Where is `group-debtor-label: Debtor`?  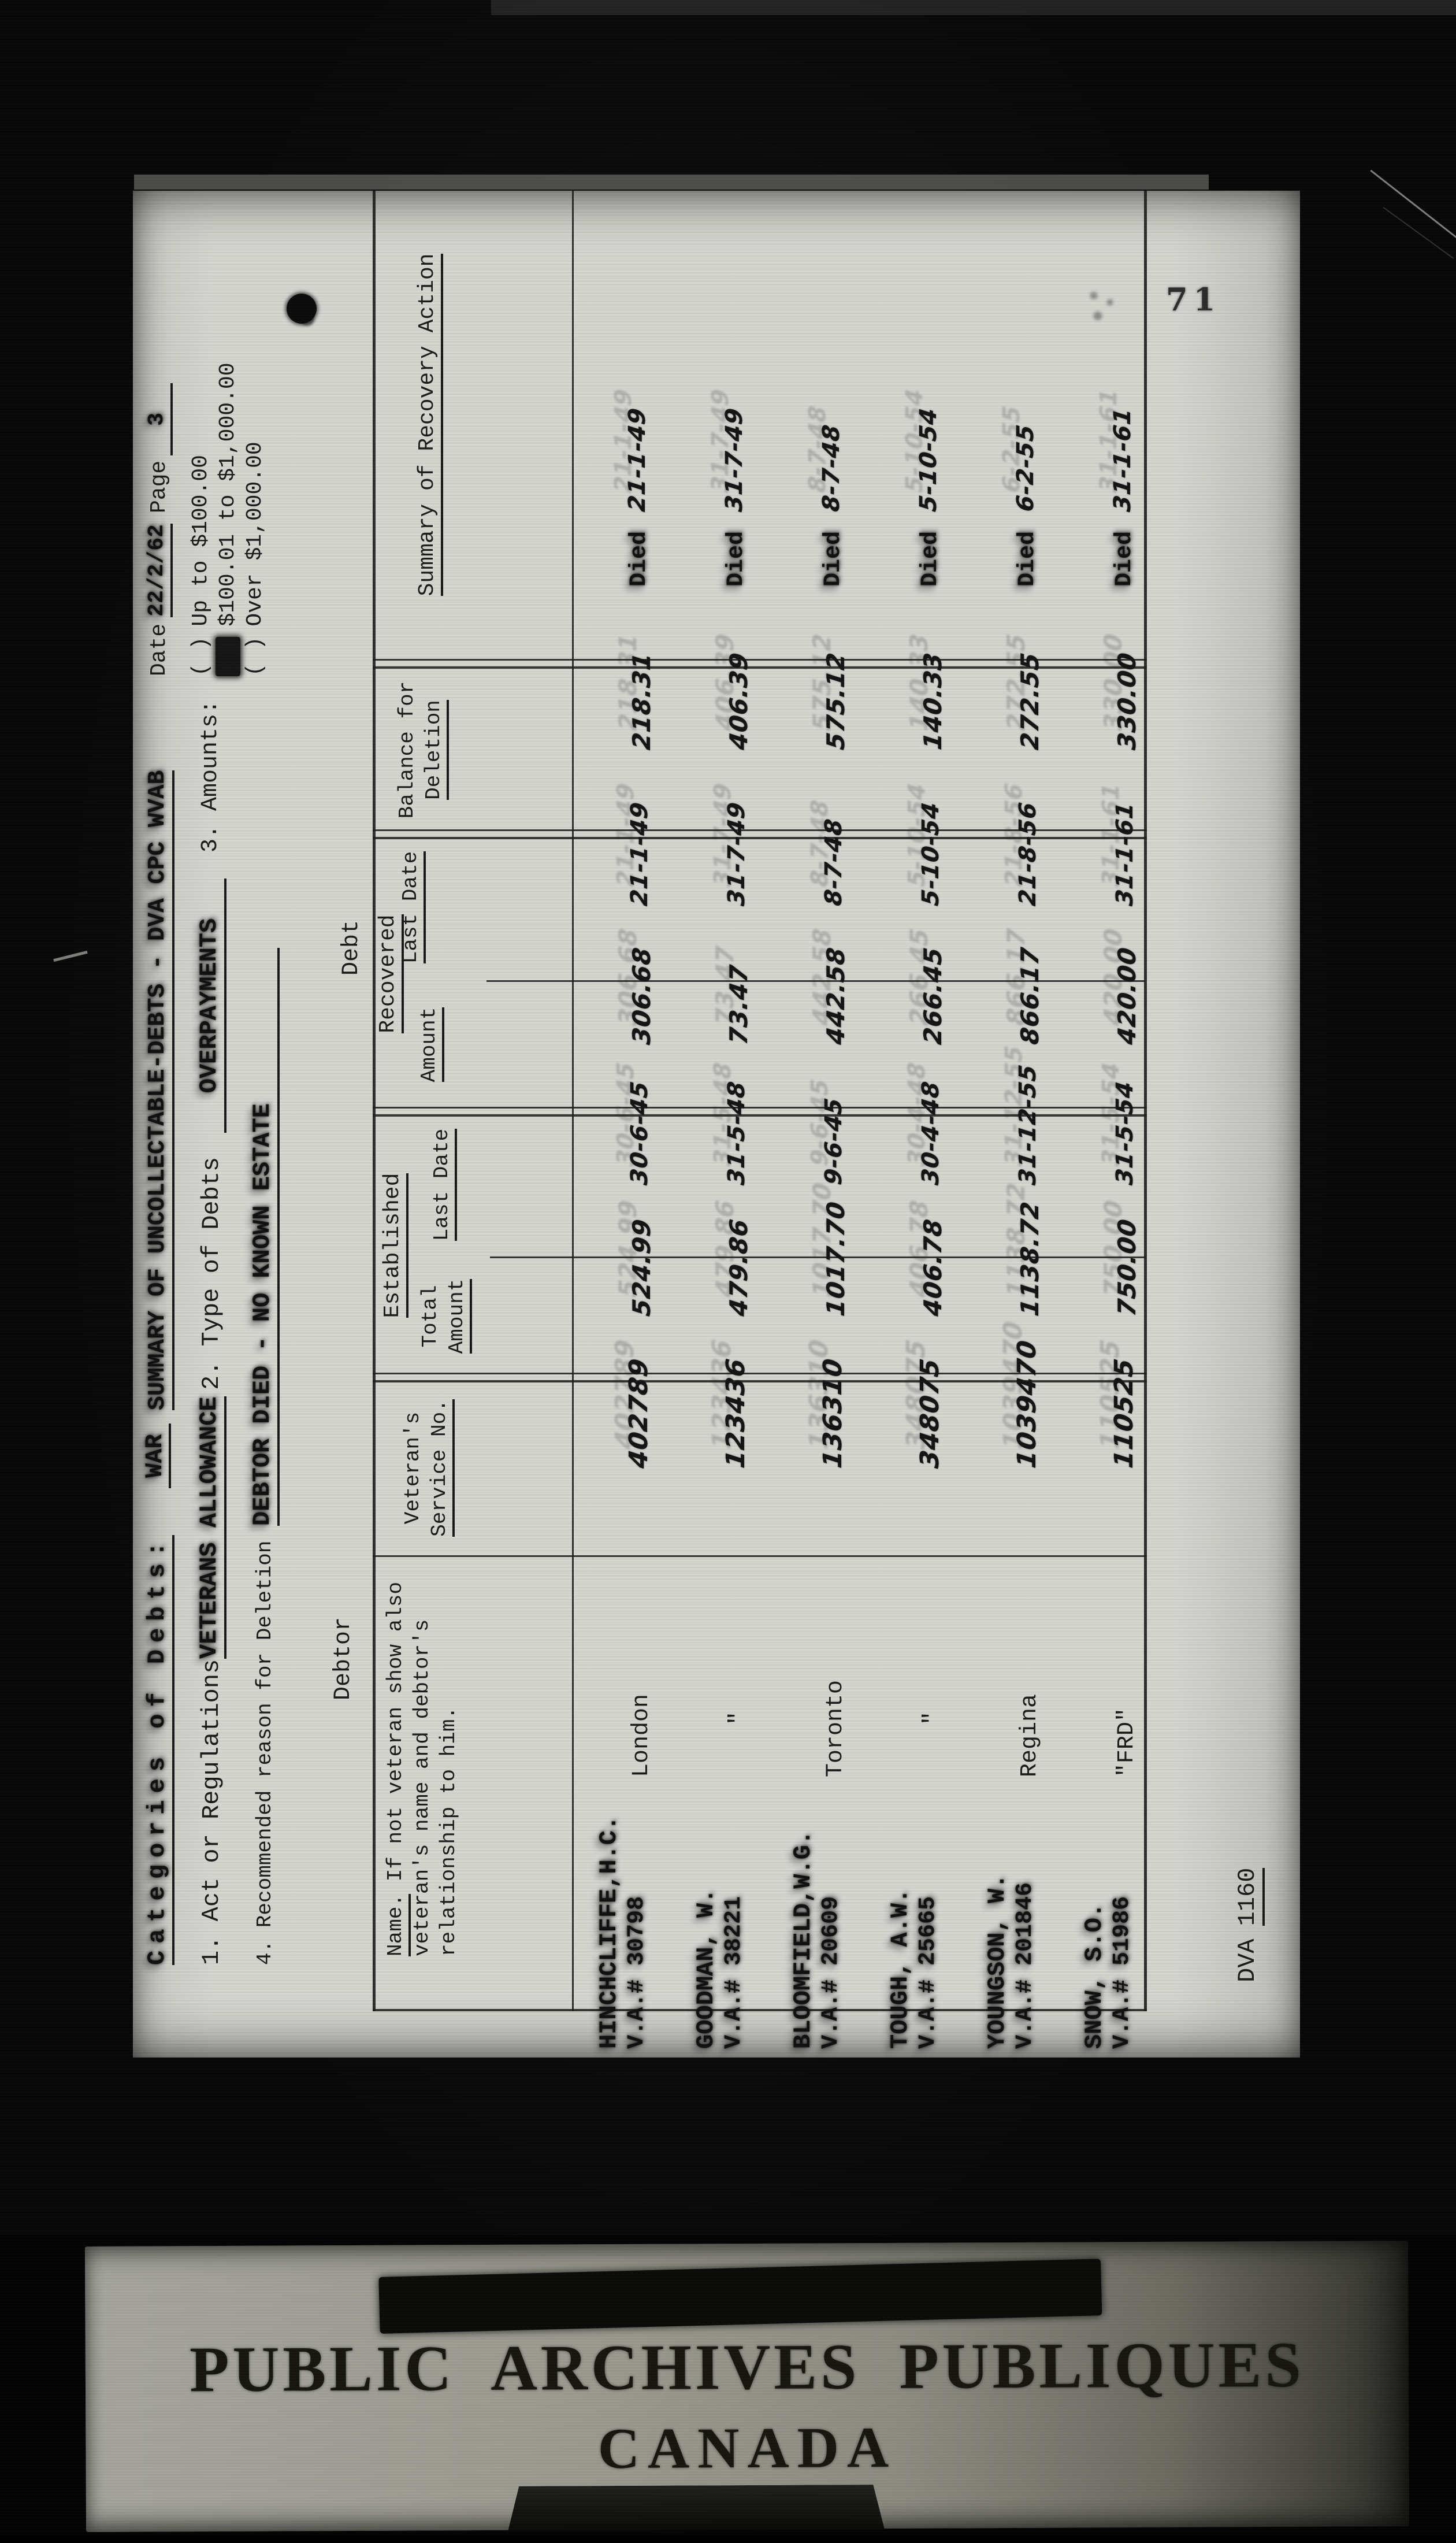 group-debtor-label: Debtor is located at coordinates (343, 1659).